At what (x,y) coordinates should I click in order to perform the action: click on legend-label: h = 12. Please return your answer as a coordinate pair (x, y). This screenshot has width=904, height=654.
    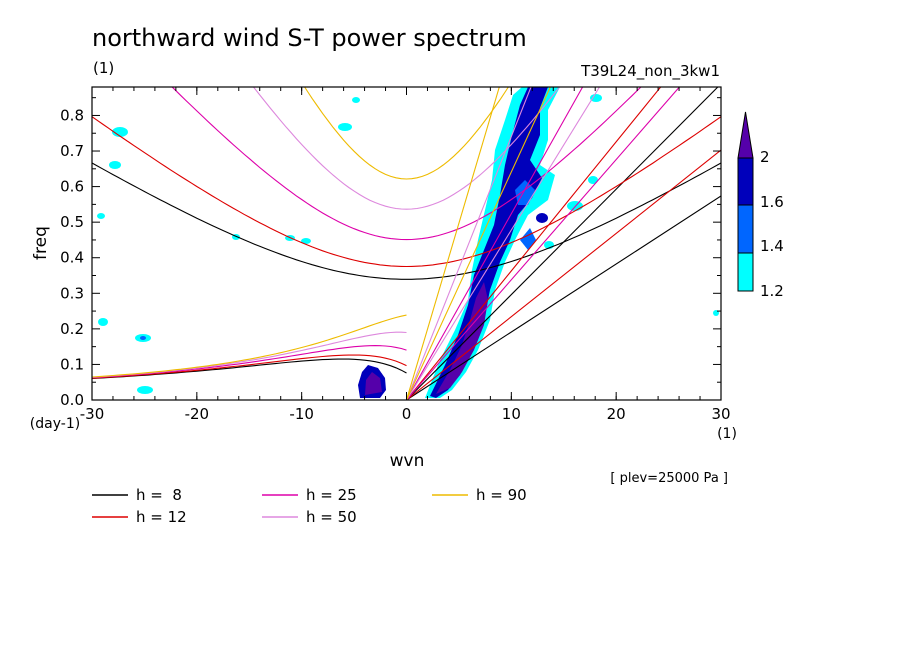
    Looking at the image, I should click on (161, 517).